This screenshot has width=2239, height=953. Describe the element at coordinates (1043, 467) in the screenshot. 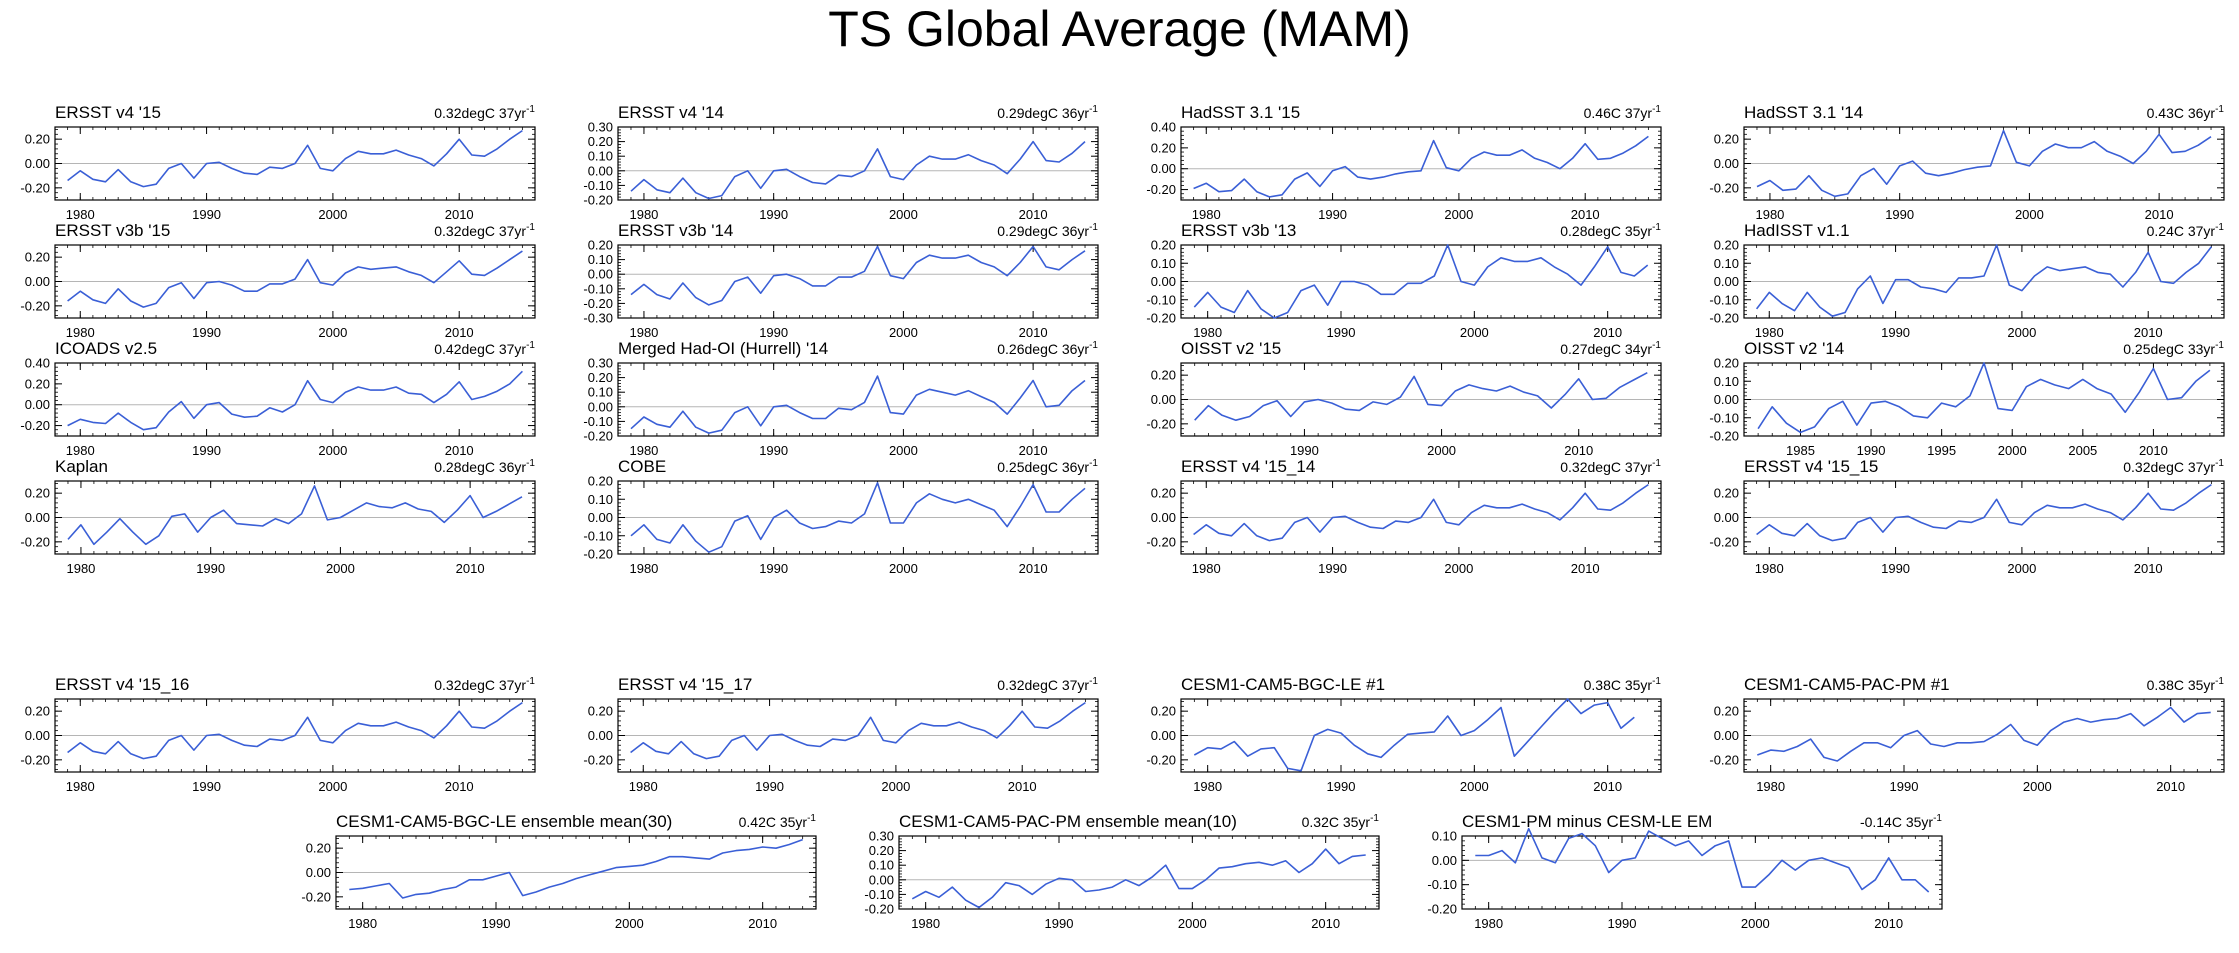

I see `trend-value: 0.25degC 36yr` at that location.